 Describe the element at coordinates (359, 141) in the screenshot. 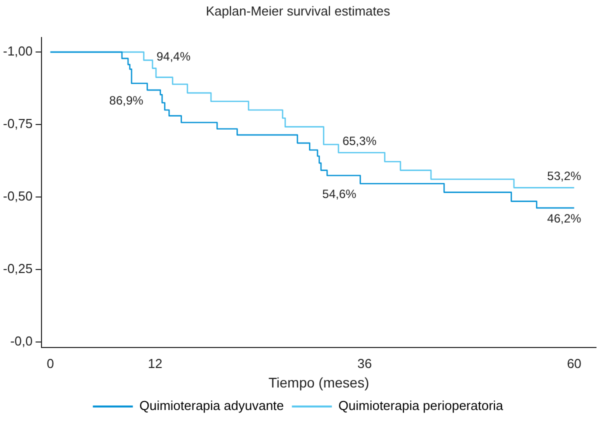

I see `annotation: 65,3%` at that location.